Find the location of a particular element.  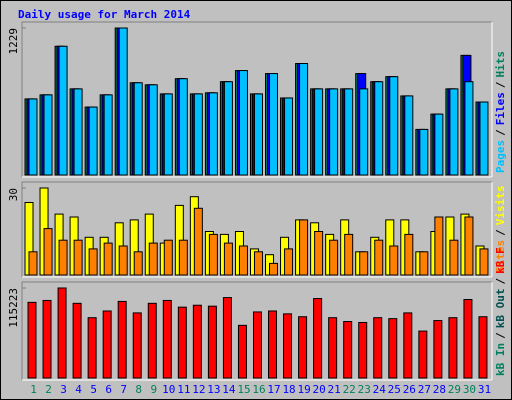

x-tick-label: 14 is located at coordinates (229, 389).